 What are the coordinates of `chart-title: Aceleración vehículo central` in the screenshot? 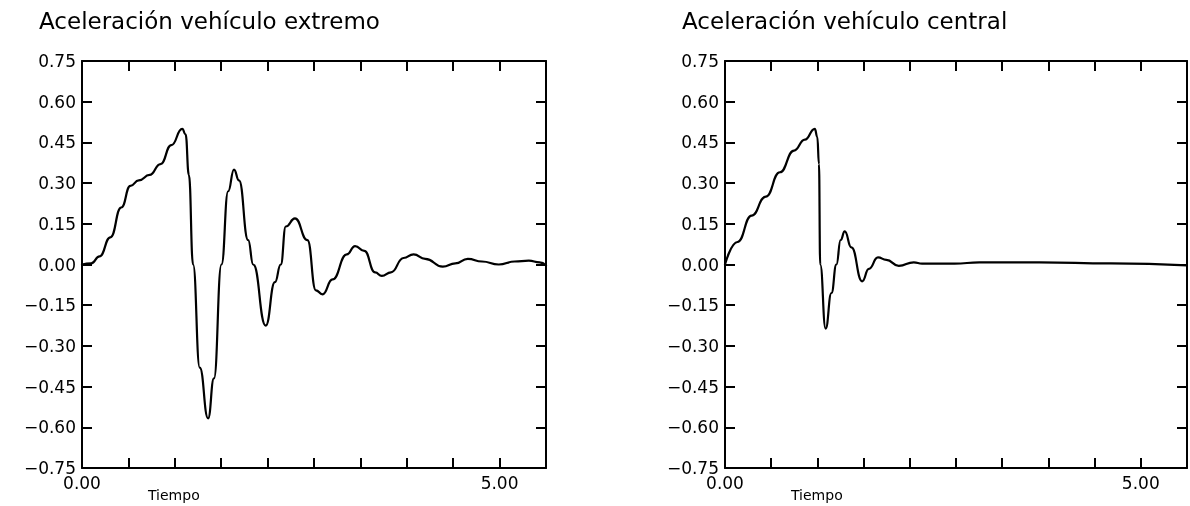 It's located at (845, 20).